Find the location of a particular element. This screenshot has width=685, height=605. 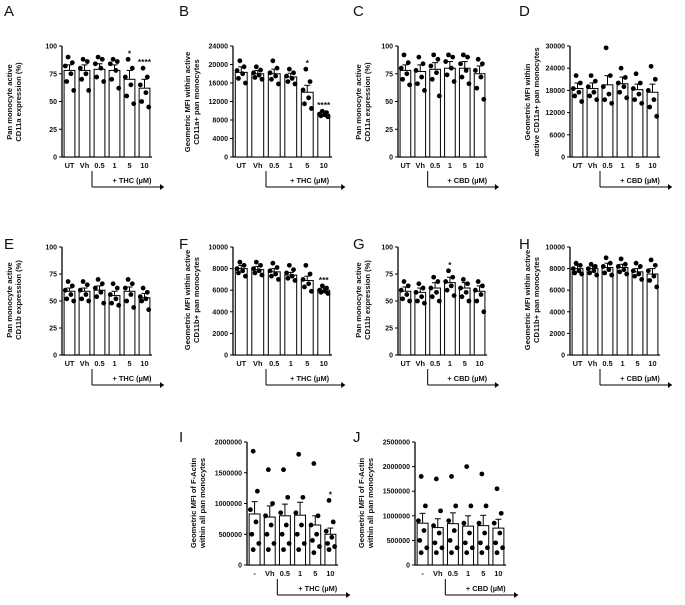

category-label: Vh is located at coordinates (270, 573).